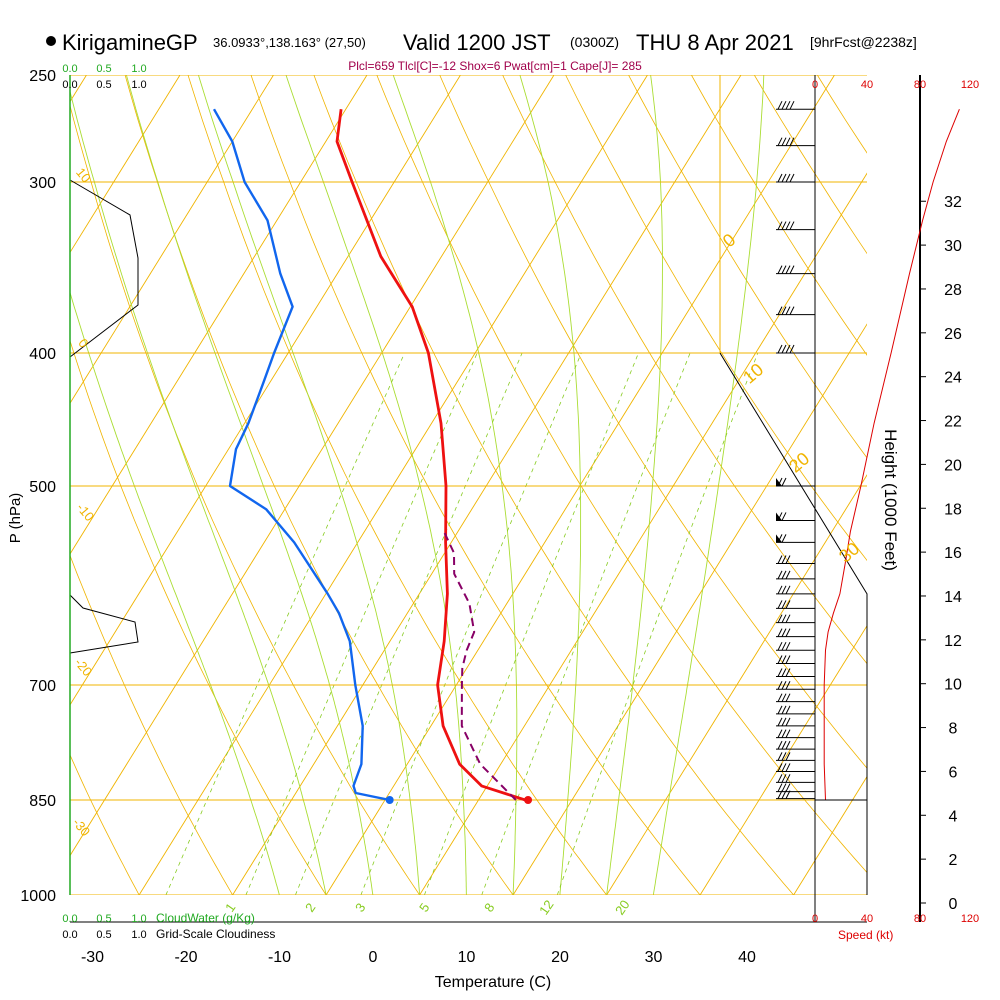  I want to click on speed-tick-label-bottom: 80, so click(920, 919).